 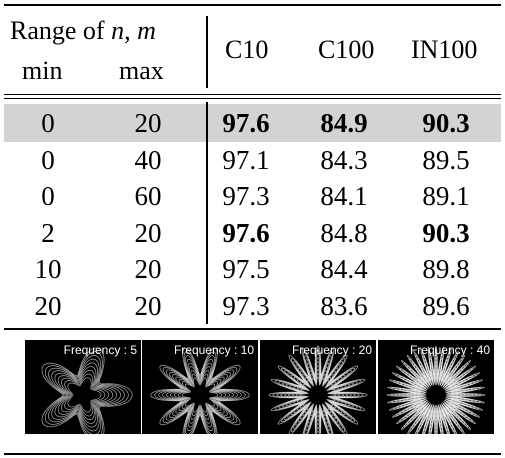 I want to click on min-header: min, so click(x=42, y=70).